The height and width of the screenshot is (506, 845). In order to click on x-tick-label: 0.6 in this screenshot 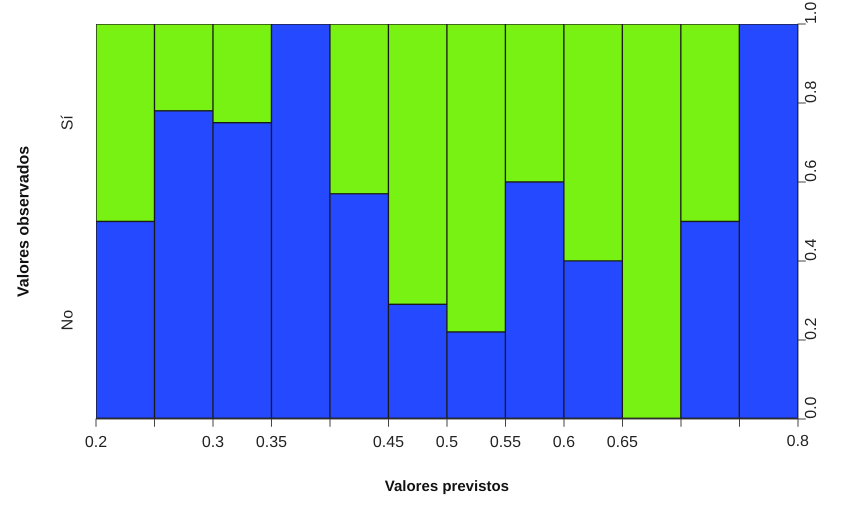, I will do `click(564, 442)`.